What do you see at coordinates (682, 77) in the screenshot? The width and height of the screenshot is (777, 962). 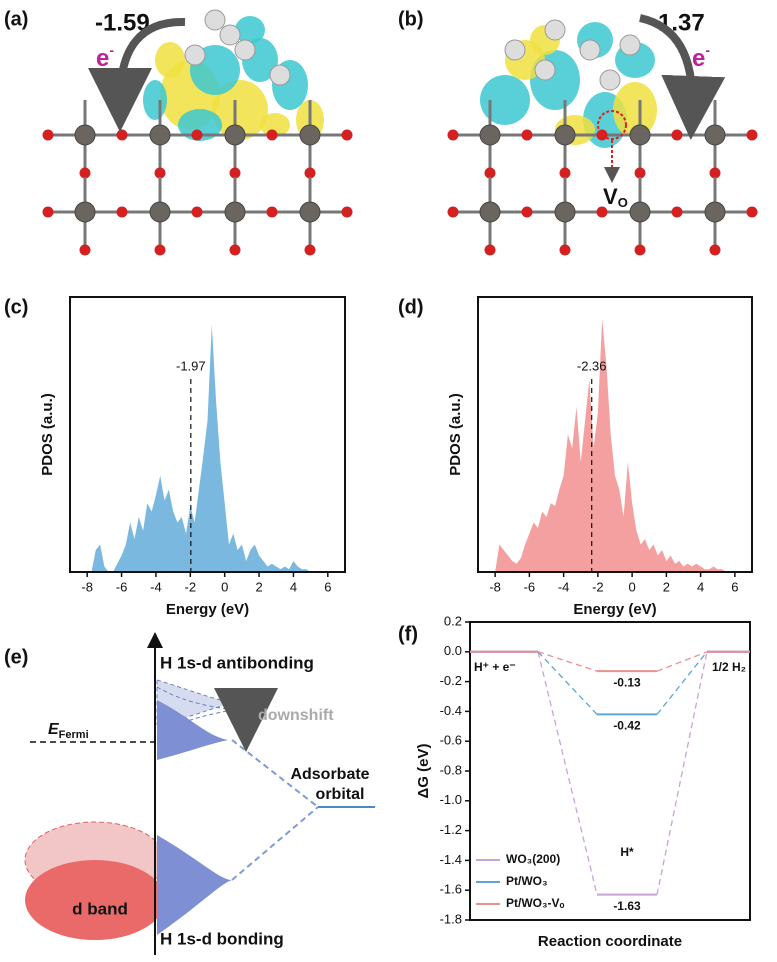 I see `electron-arrow` at bounding box center [682, 77].